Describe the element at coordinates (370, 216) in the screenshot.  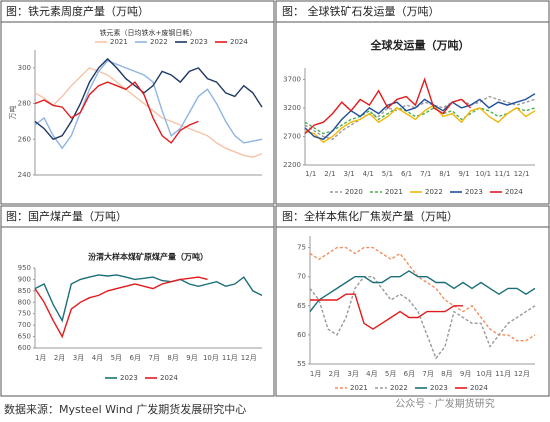
I see `panel-header: 图：全样本焦化厂焦炭产量（万吨）` at that location.